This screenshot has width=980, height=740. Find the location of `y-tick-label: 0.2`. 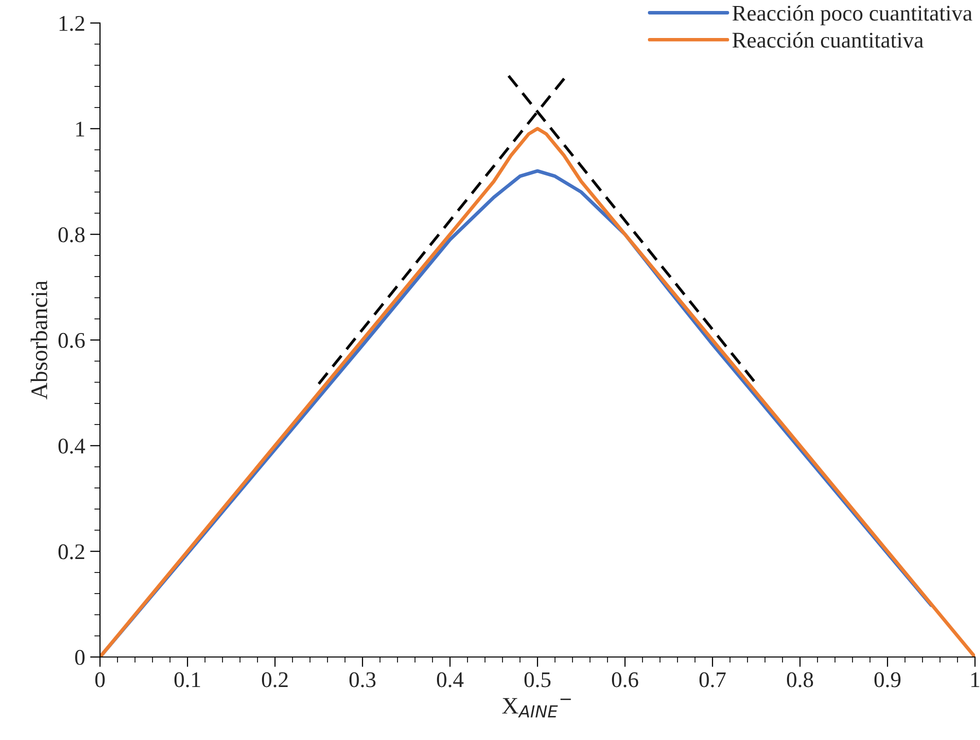

y-tick-label: 0.2 is located at coordinates (71, 552).